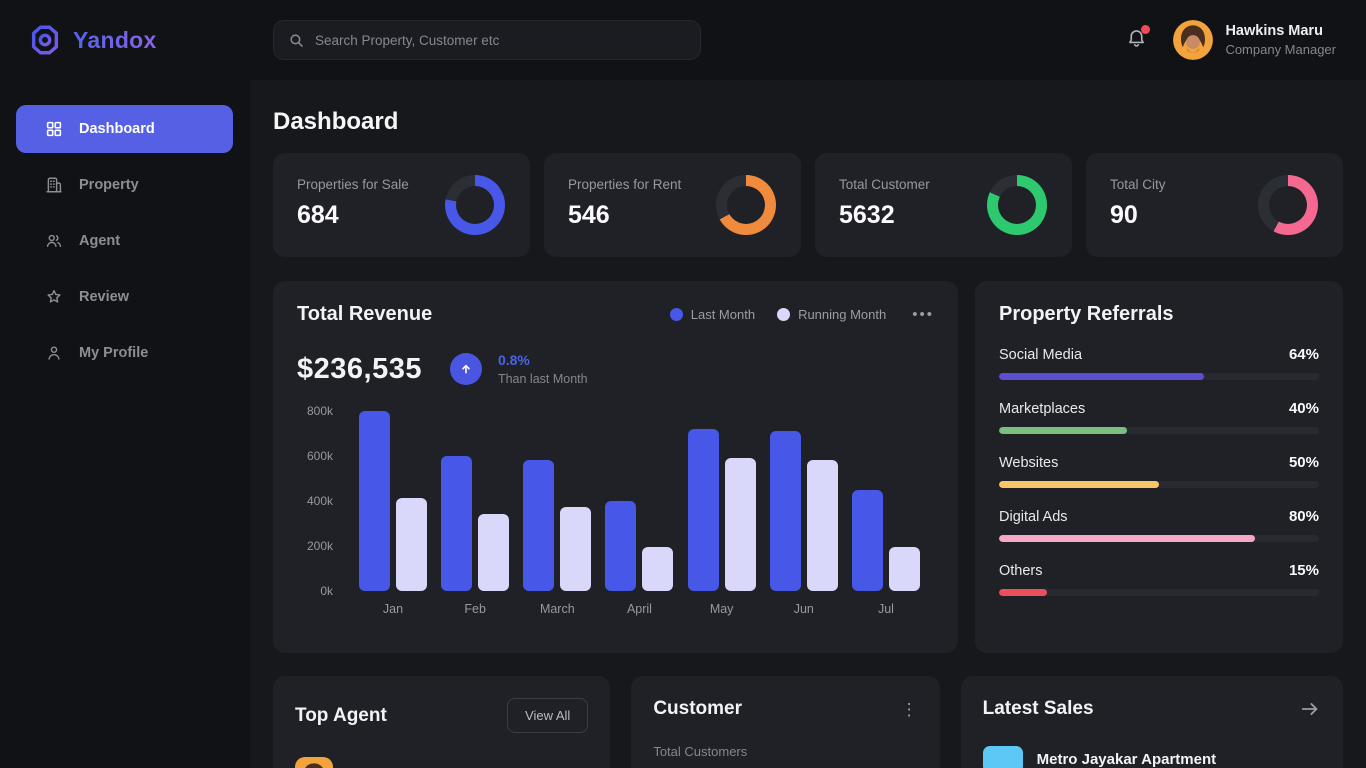 This screenshot has height=768, width=1366. I want to click on user-avatar, so click(1193, 40).